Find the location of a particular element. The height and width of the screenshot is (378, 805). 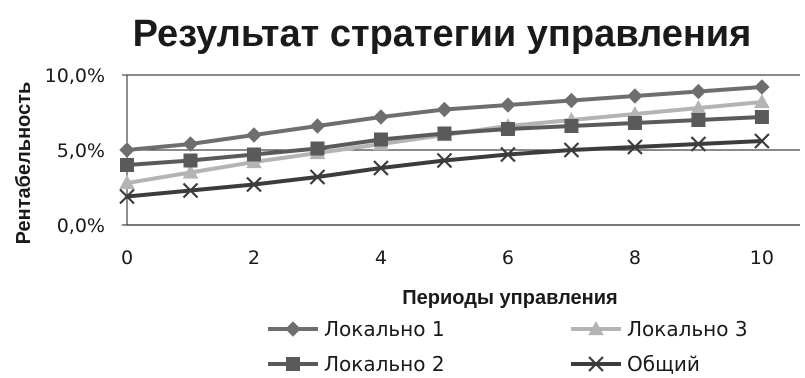

legend-label: Локально 3 is located at coordinates (687, 329).